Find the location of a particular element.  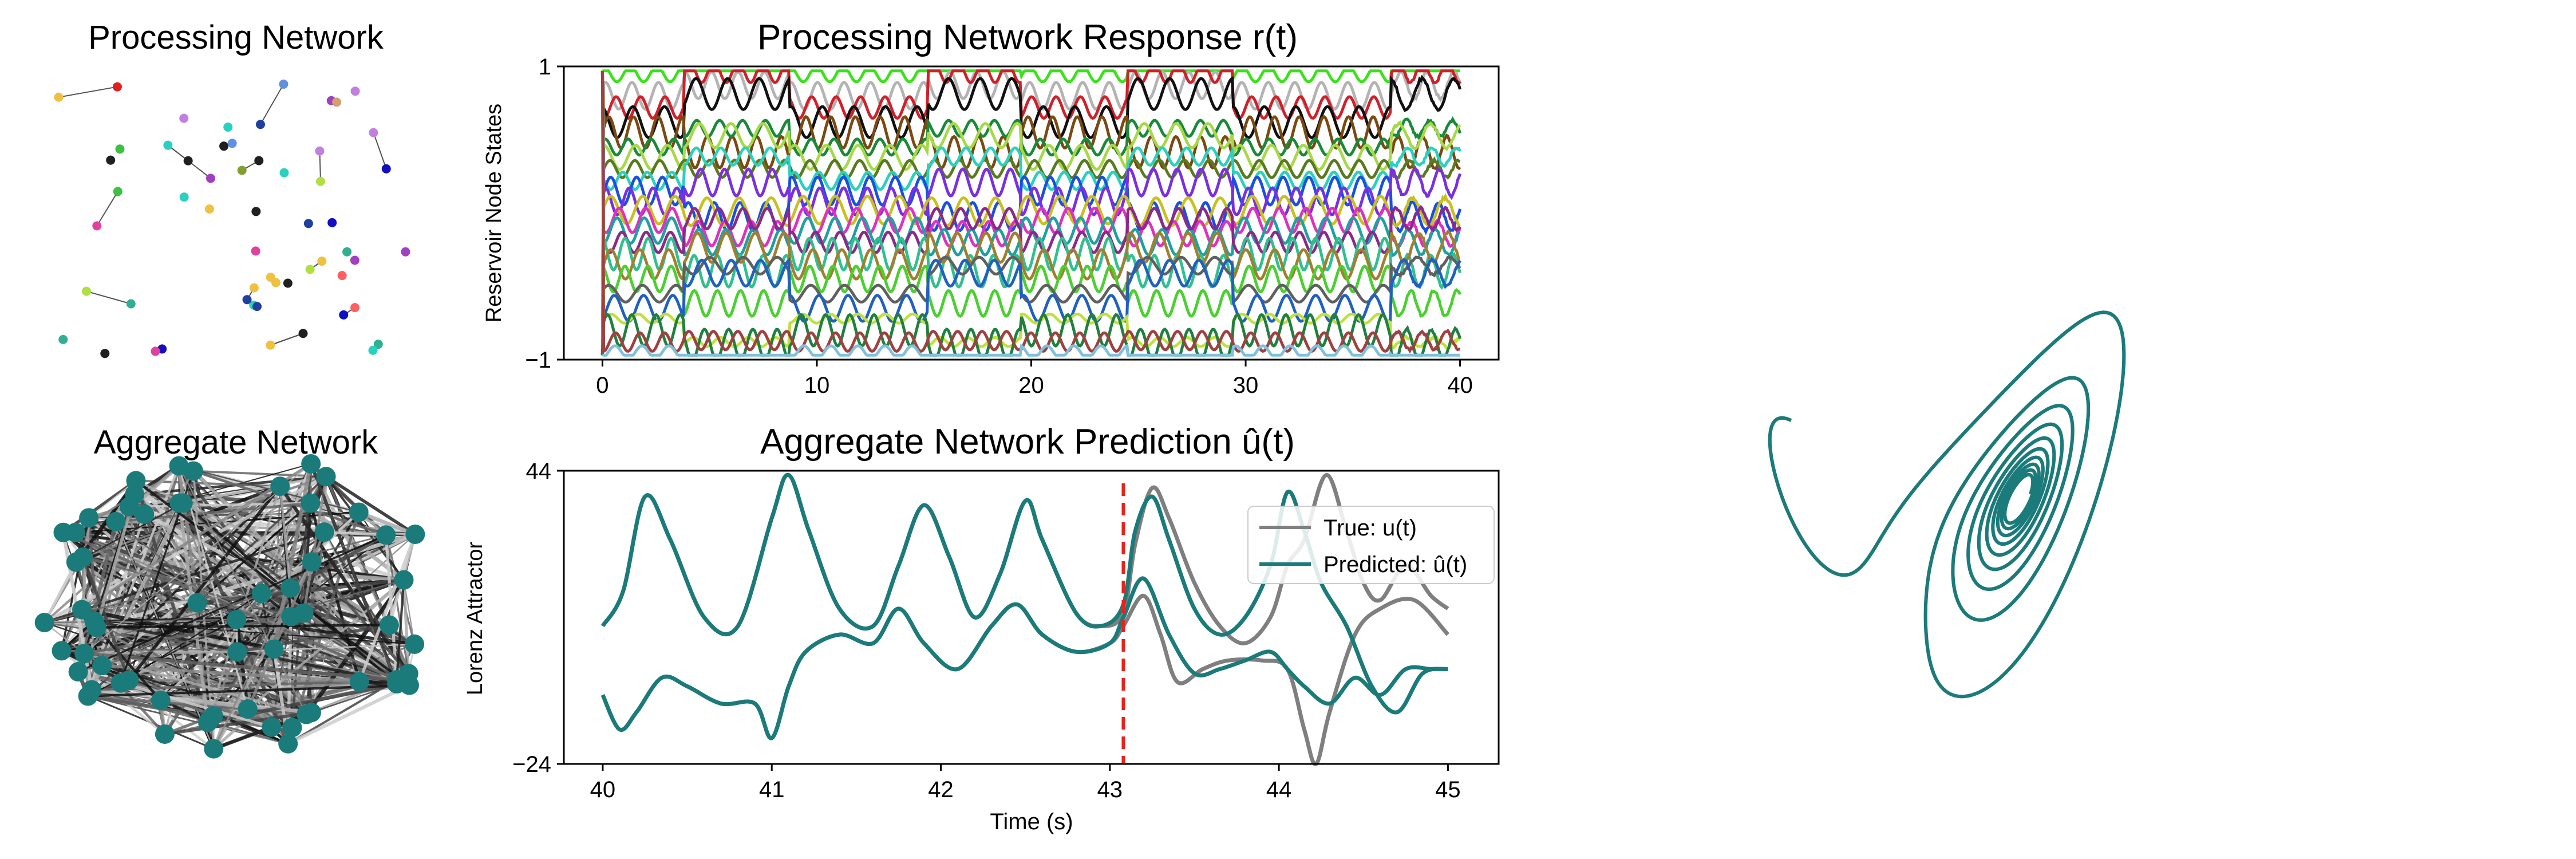

prediction-chart-title: Aggregate Network Prediction û(t) is located at coordinates (1027, 442).